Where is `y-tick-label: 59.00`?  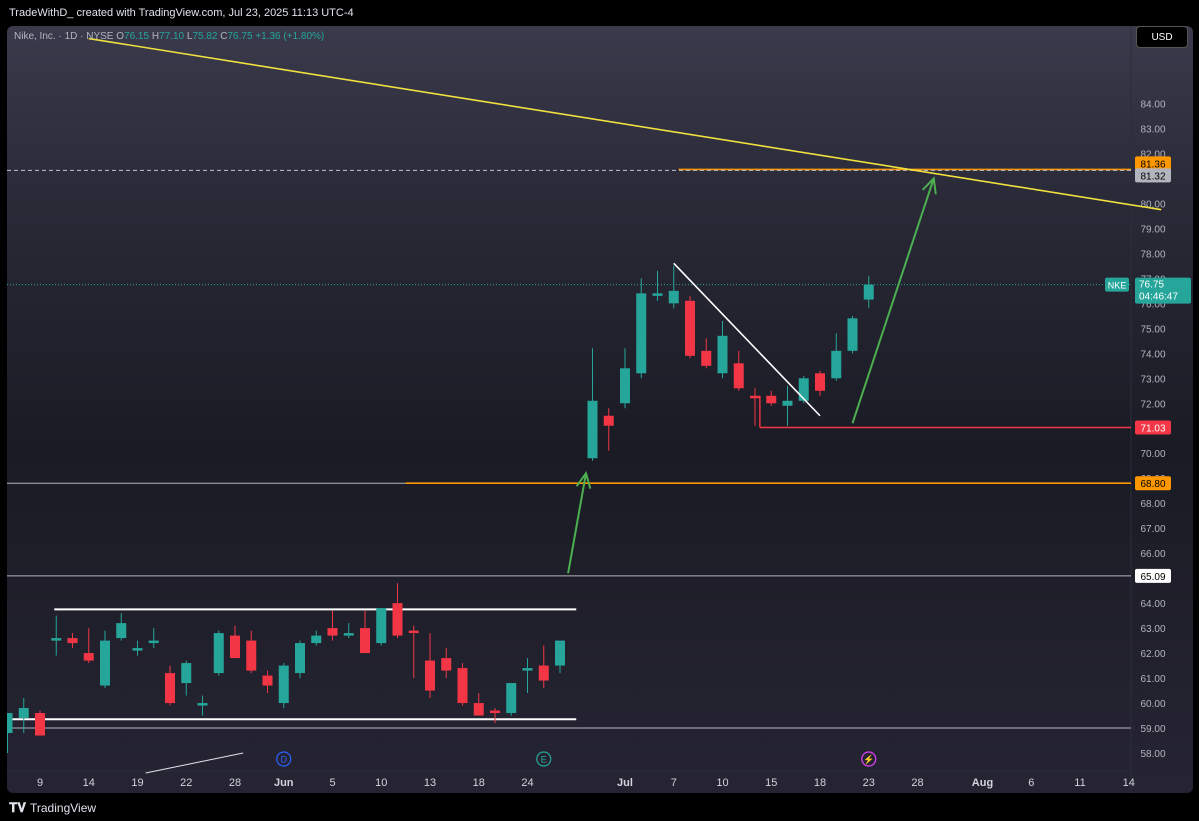
y-tick-label: 59.00 is located at coordinates (1152, 729).